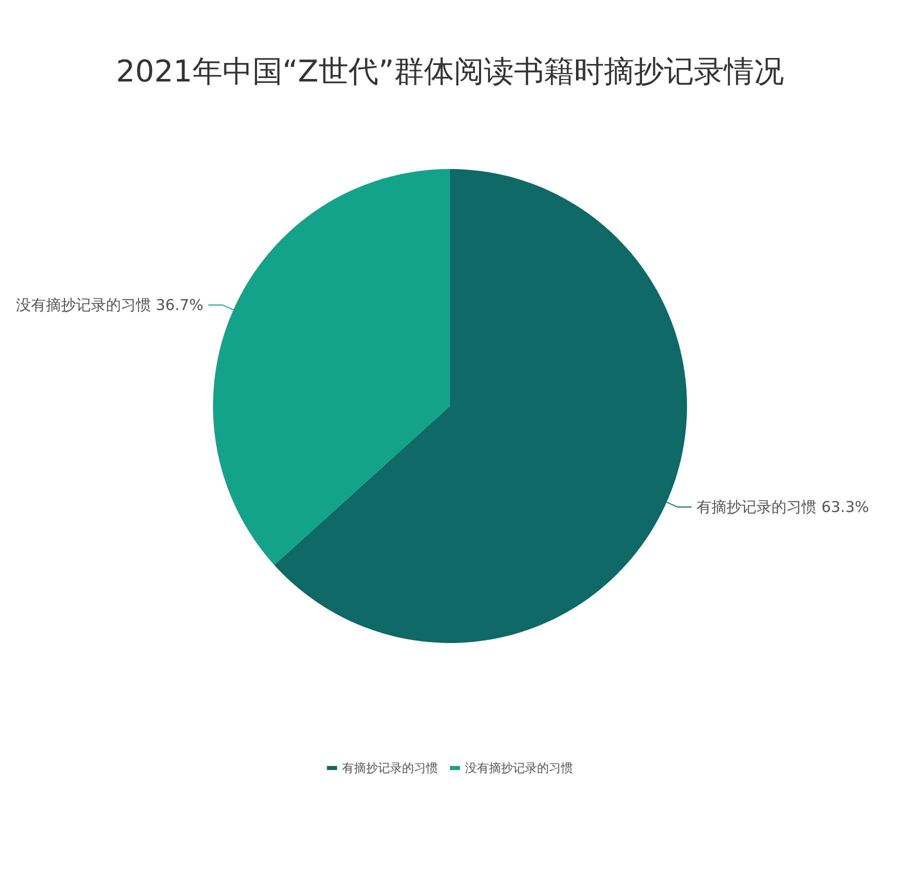  I want to click on category-label: 有摘抄记录的习惯 63.3%, so click(782, 507).